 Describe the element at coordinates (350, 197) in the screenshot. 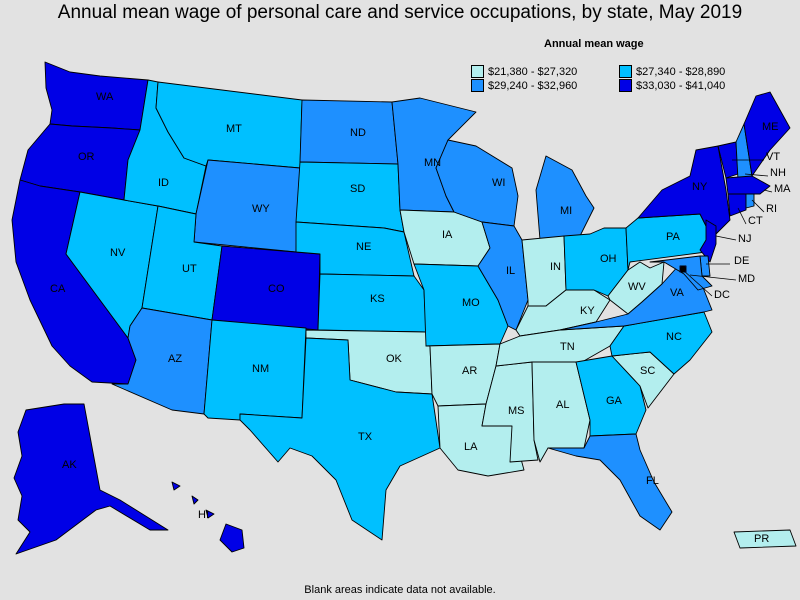

I see `state-sd` at that location.